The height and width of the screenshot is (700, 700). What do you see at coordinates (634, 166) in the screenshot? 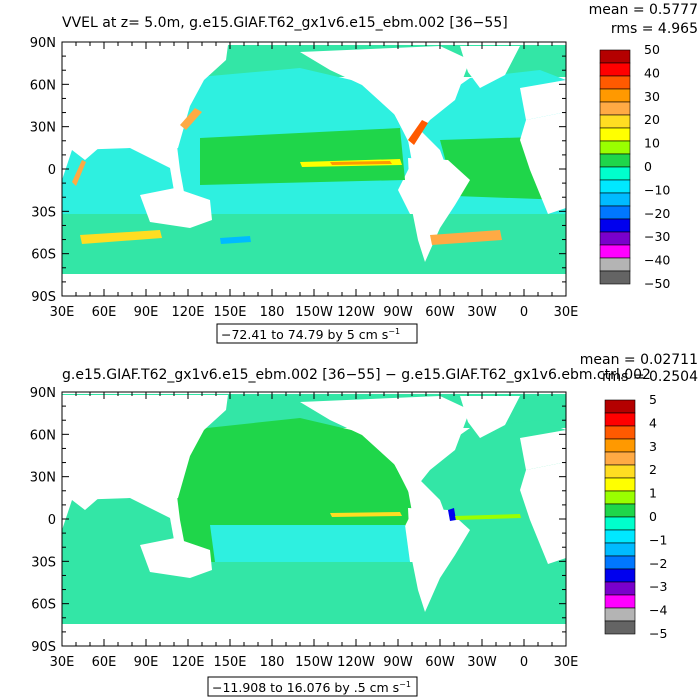
I see `colorbar-top: 50 40 30 20 10 0 −10 −20 −30 −40 −50` at bounding box center [634, 166].